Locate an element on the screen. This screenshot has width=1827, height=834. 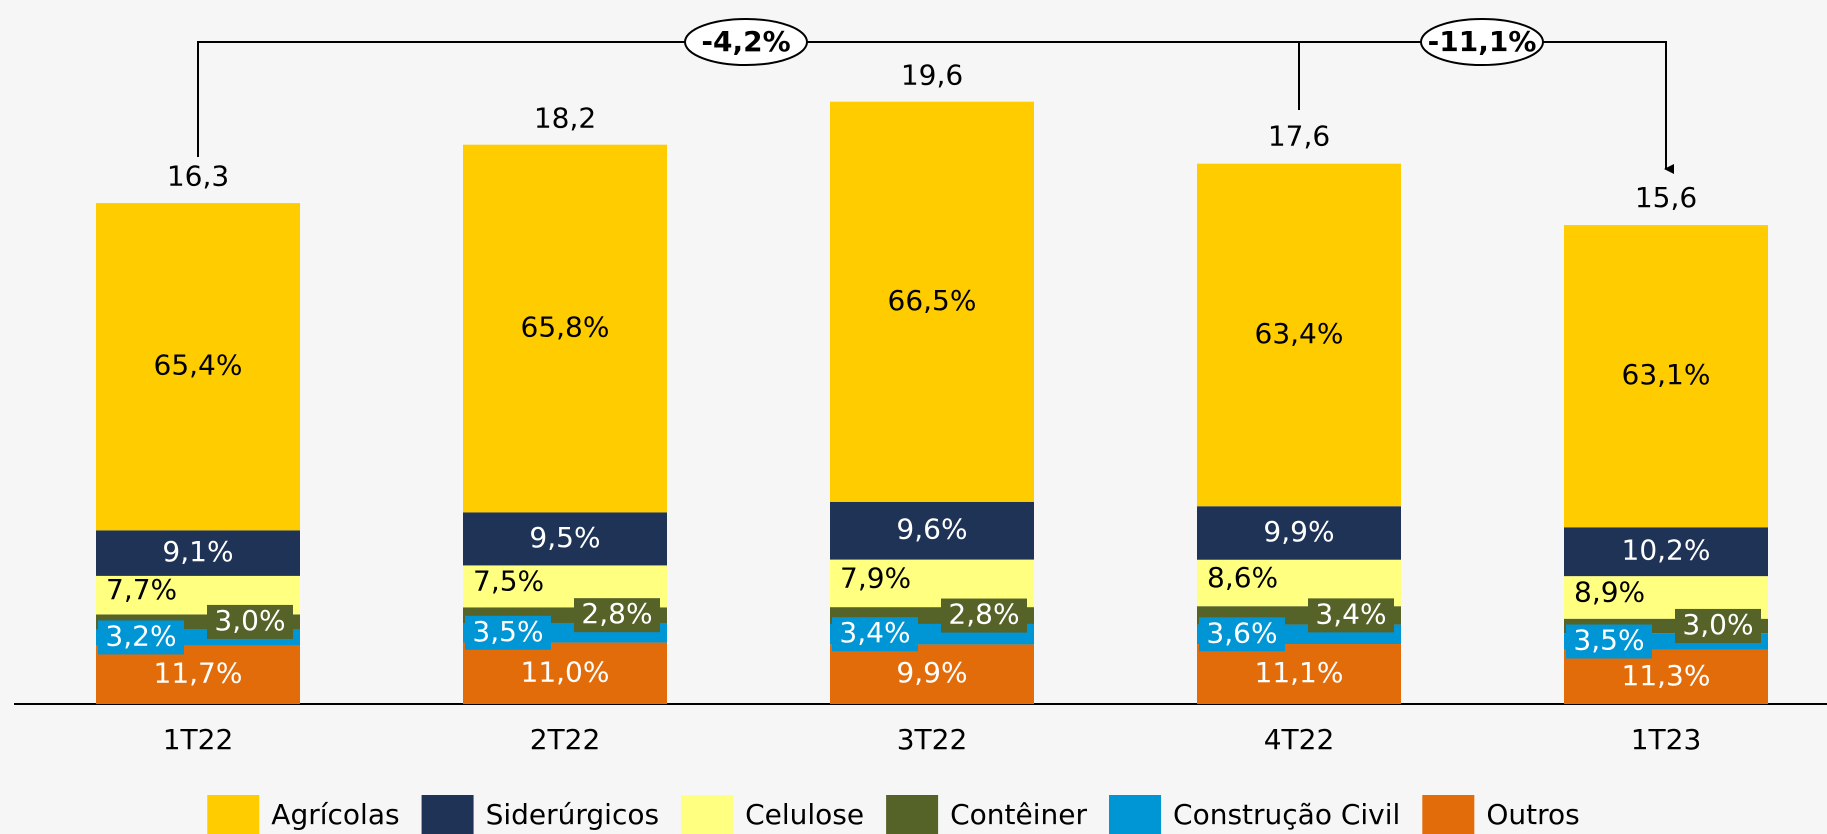
data-label: 65,8% is located at coordinates (565, 327).